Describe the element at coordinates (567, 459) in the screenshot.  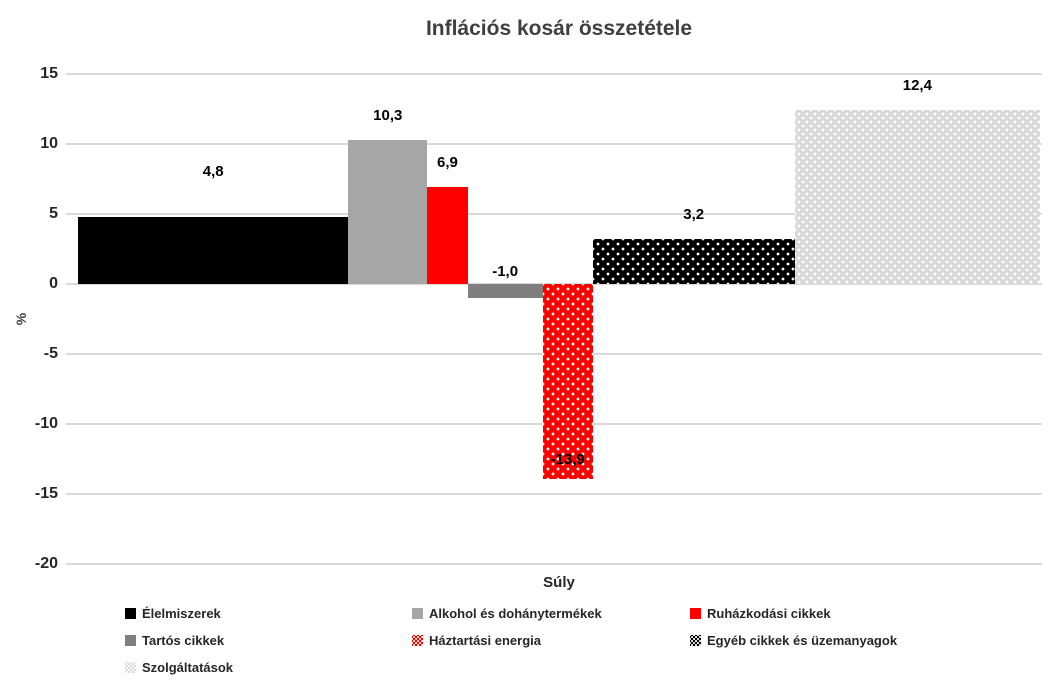
I see `bar-value-label: -13,9` at that location.